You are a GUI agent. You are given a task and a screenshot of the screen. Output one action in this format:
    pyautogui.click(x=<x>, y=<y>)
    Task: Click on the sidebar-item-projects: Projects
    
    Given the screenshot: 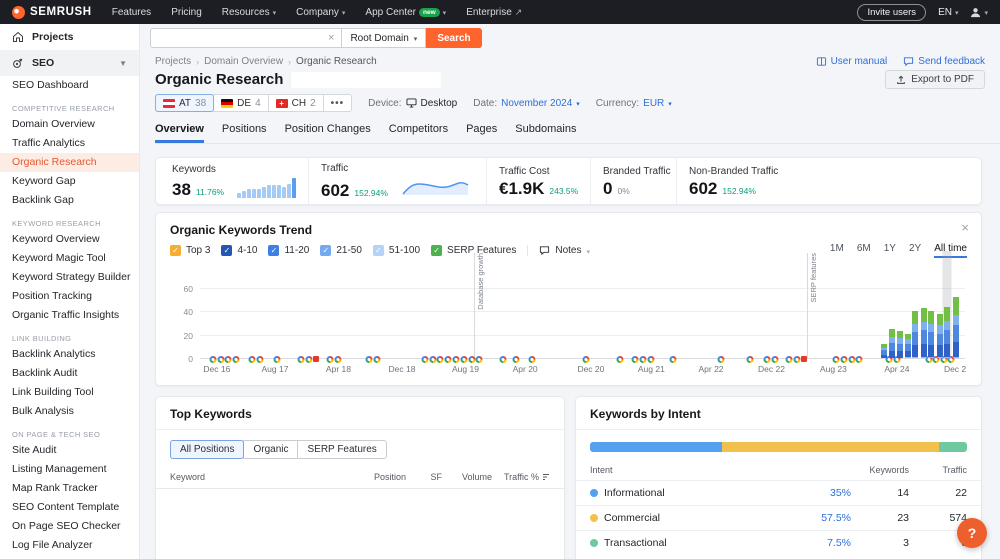 What is the action you would take?
    pyautogui.click(x=69, y=37)
    